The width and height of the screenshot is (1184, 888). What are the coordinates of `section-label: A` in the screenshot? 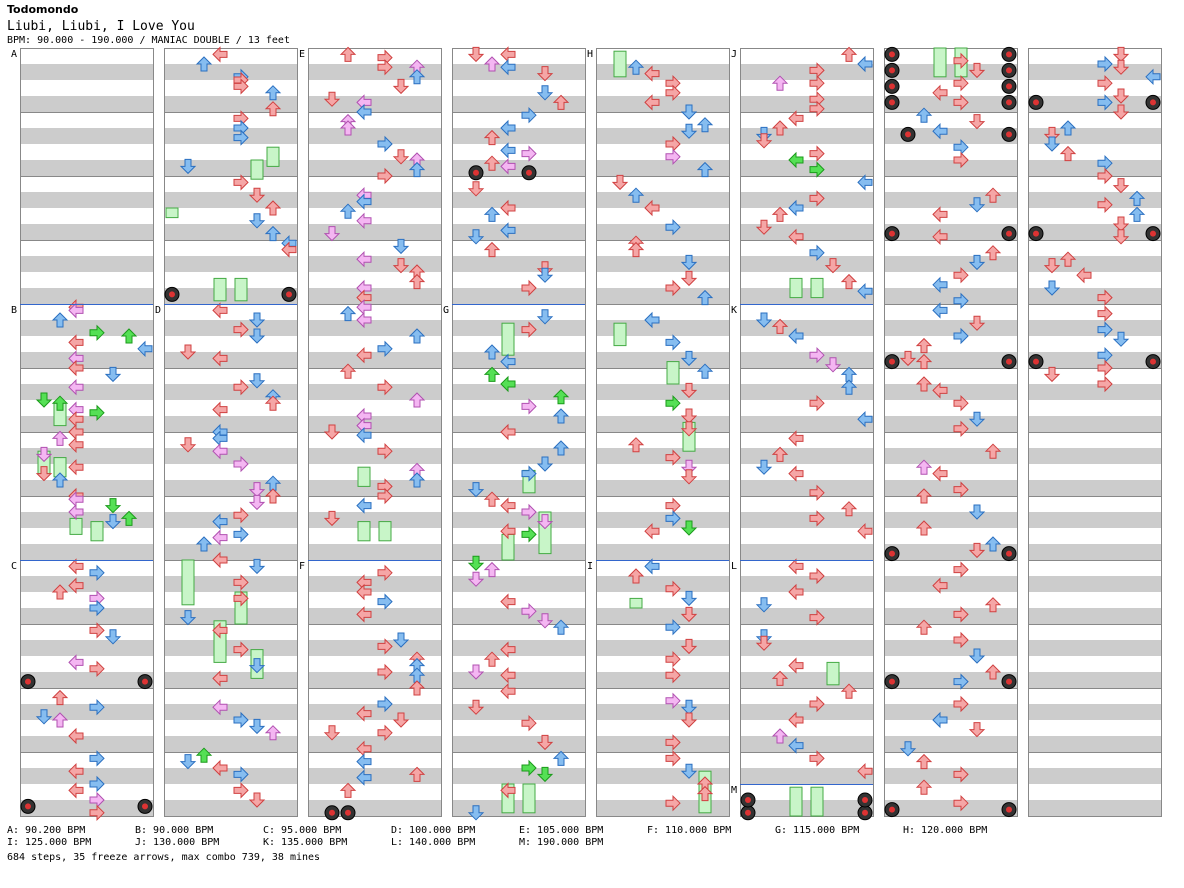 It's located at (14, 54).